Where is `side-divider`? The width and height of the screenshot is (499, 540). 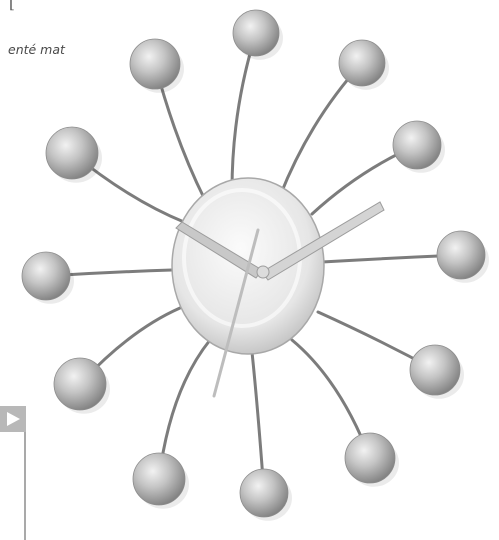
side-divider is located at coordinates (25, 486).